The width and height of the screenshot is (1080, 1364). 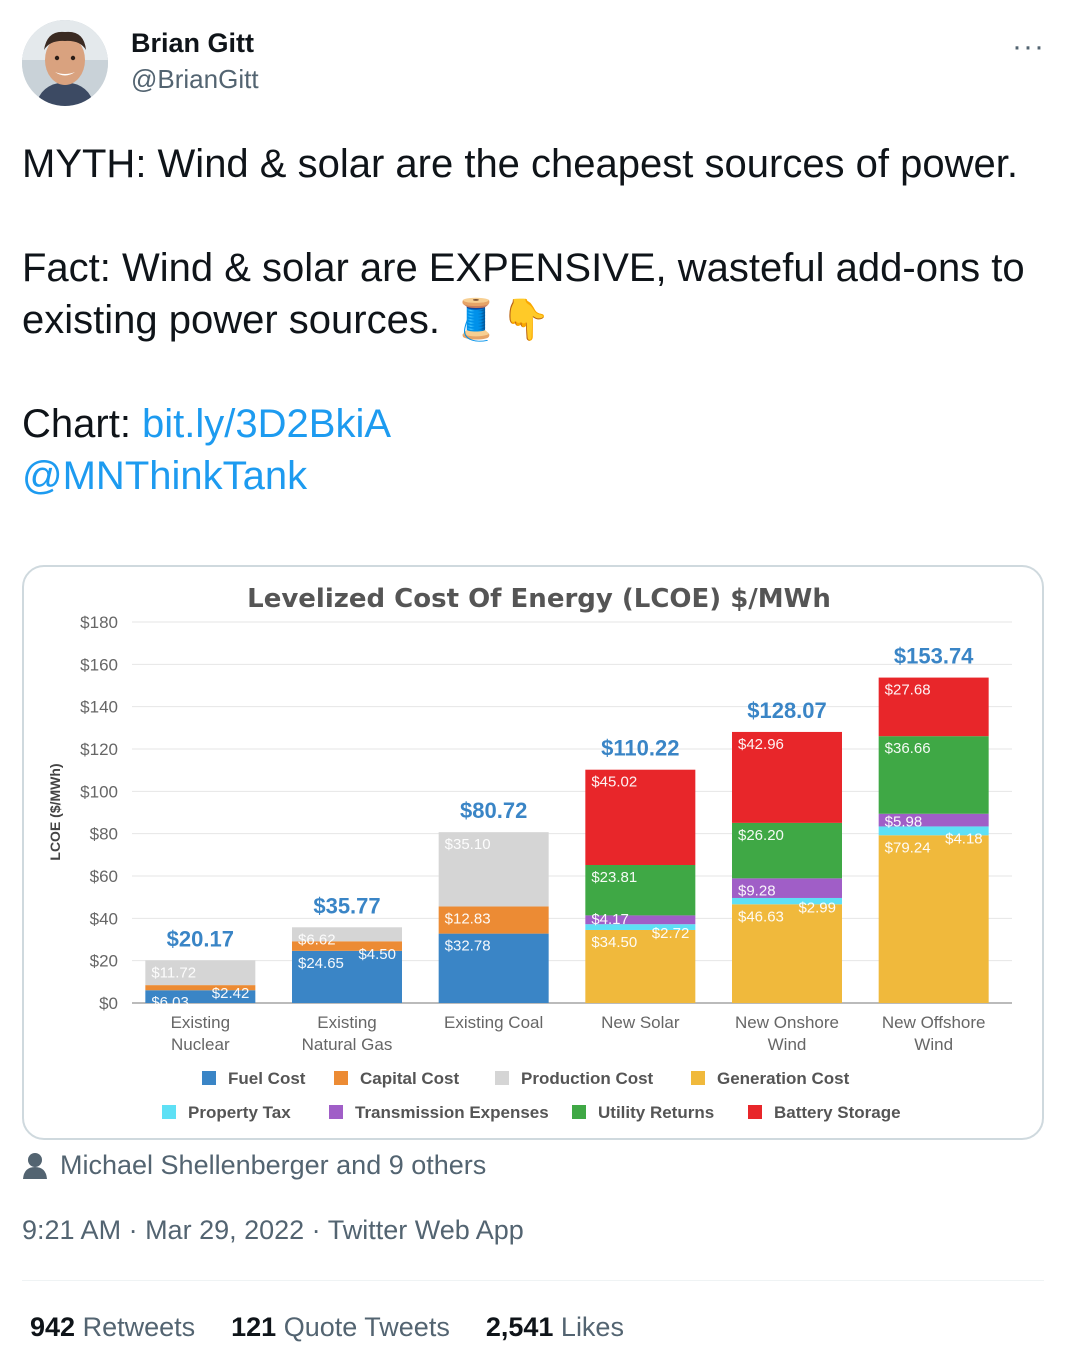 I want to click on person-icon, so click(x=35, y=1165).